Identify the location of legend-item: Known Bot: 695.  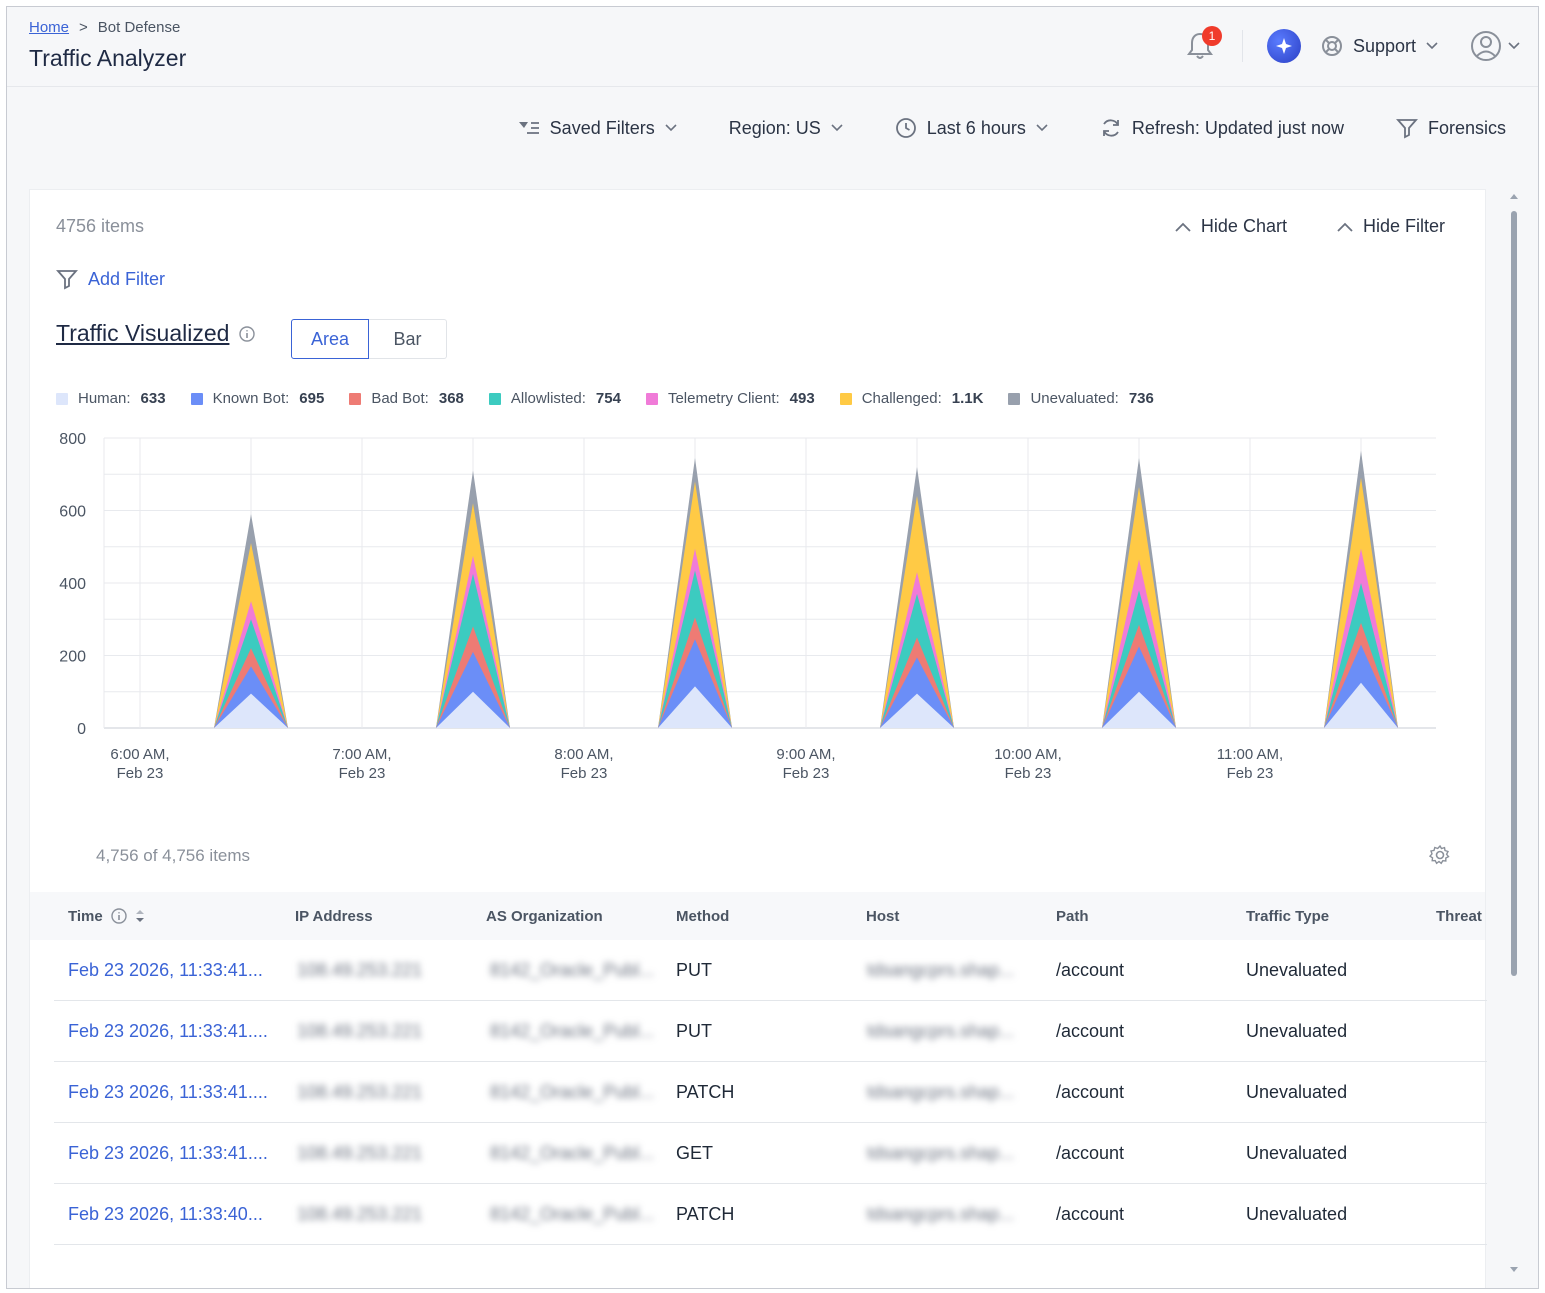
(257, 398).